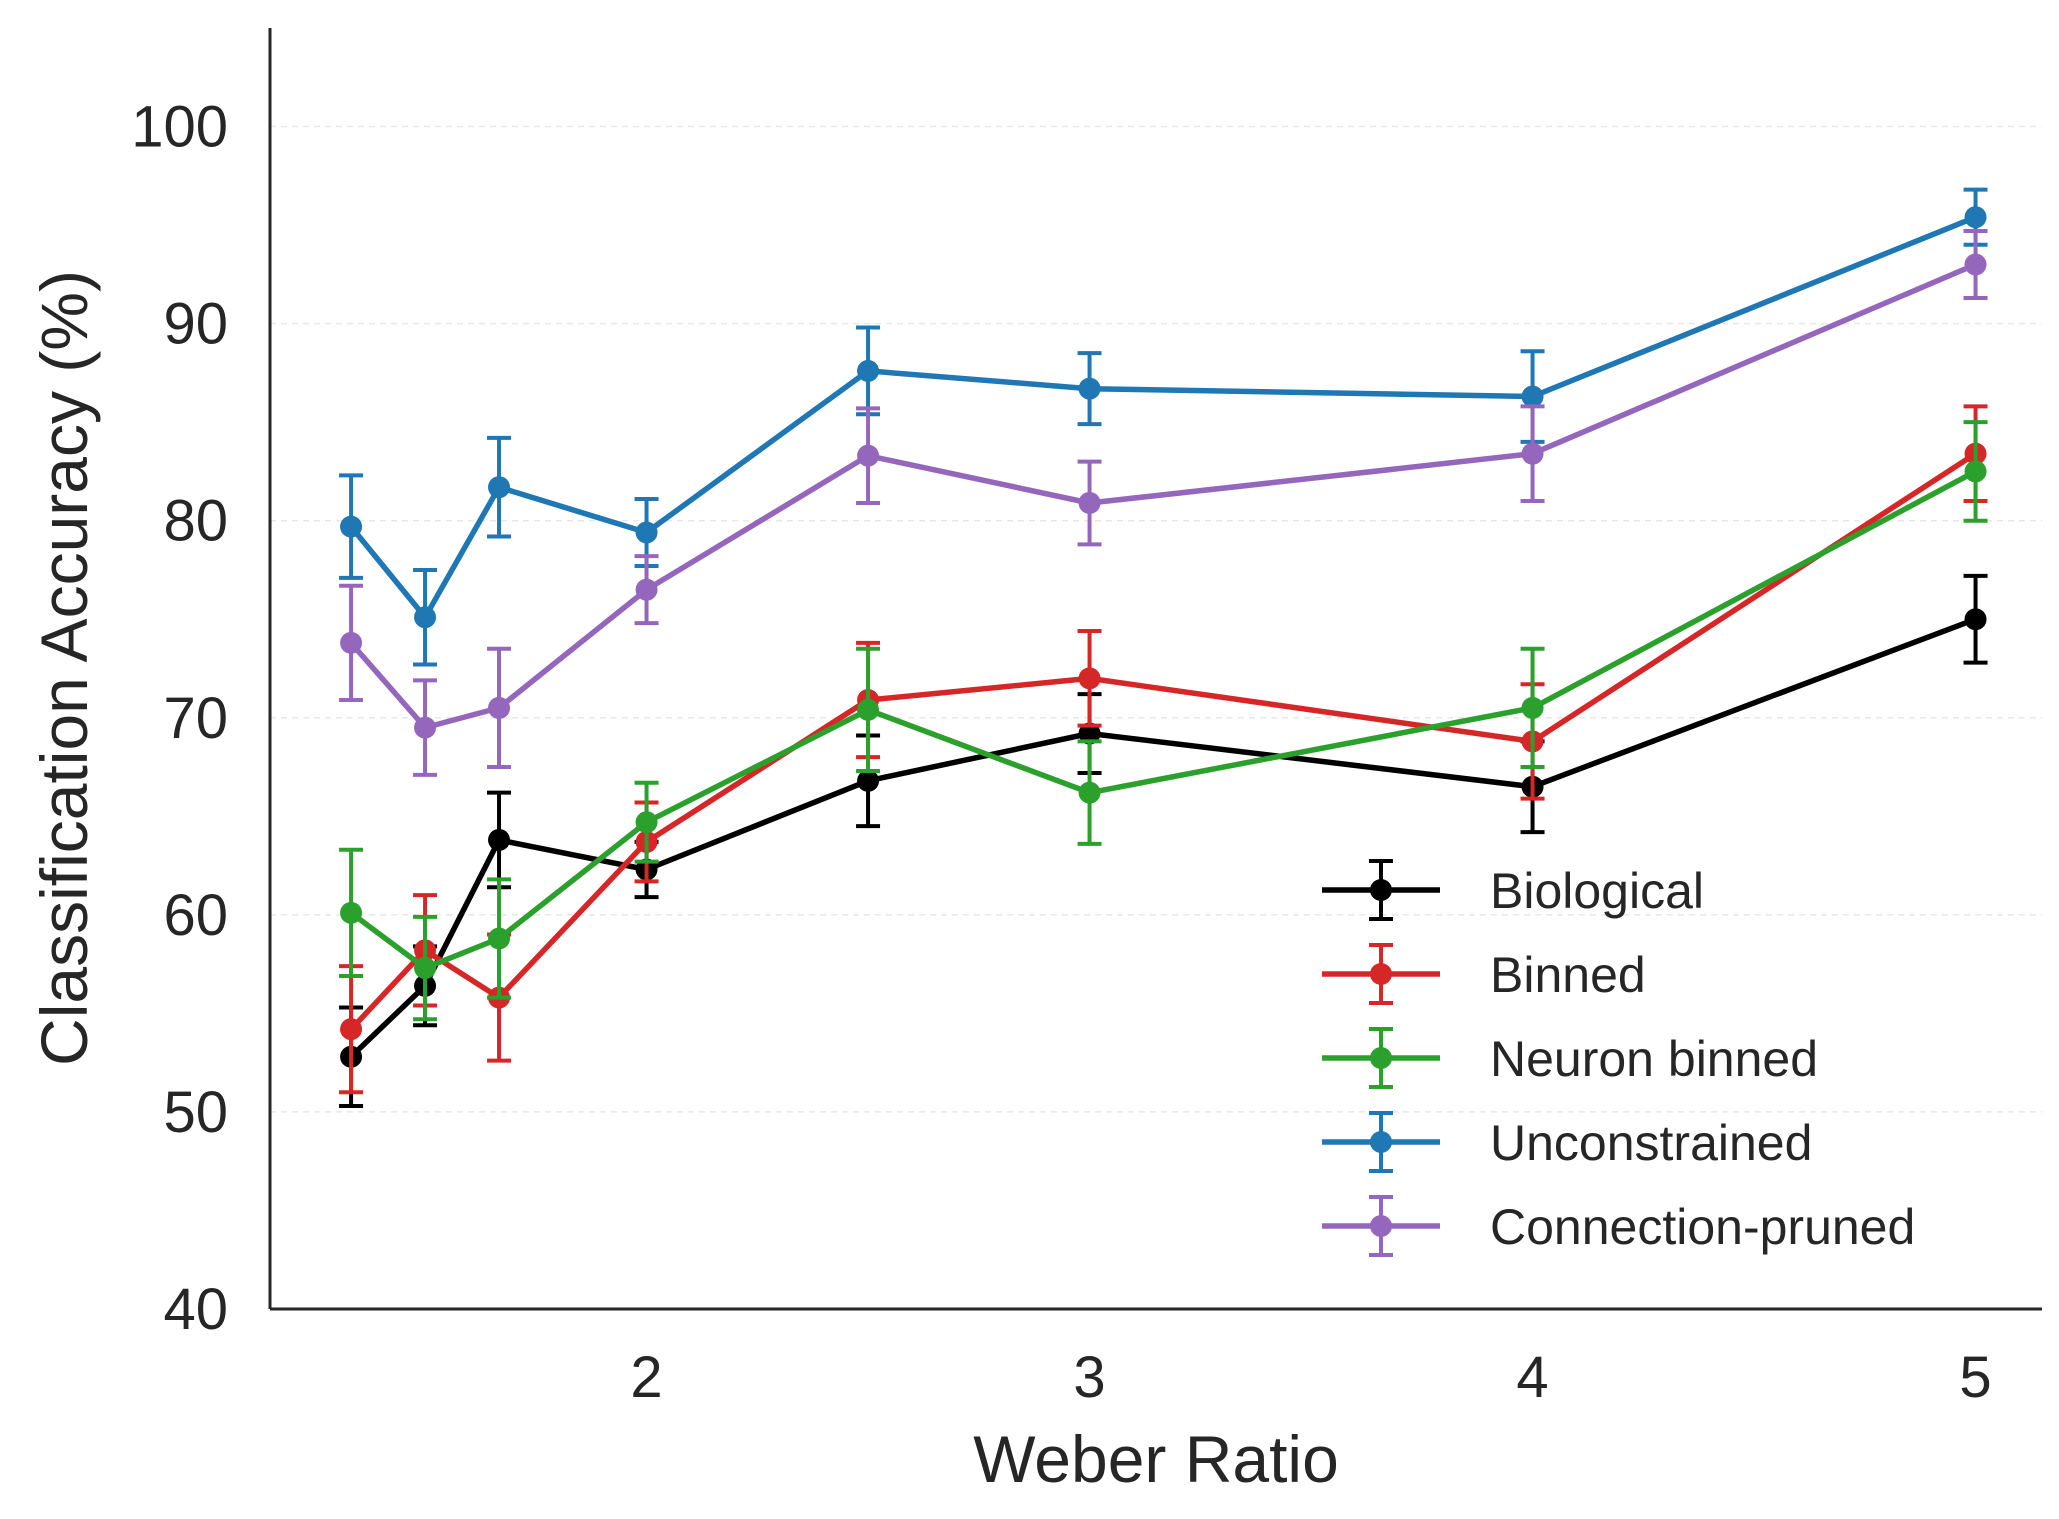  What do you see at coordinates (1310, 1377) in the screenshot?
I see `x-tick-labels: 2 3 4 5` at bounding box center [1310, 1377].